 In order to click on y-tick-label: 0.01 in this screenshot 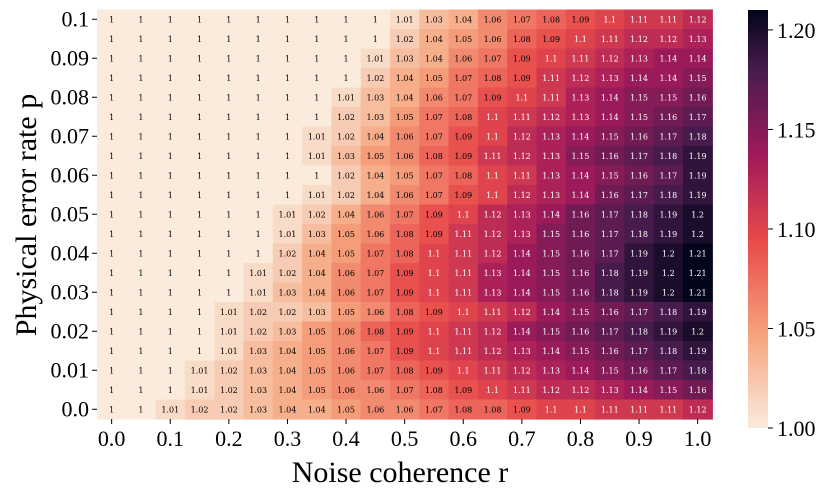, I will do `click(70, 369)`.